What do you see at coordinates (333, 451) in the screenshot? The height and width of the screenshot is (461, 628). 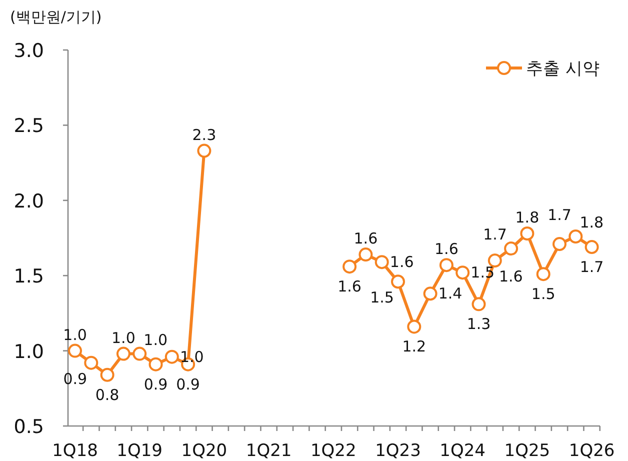 I see `x-tick-label: 1Q22` at bounding box center [333, 451].